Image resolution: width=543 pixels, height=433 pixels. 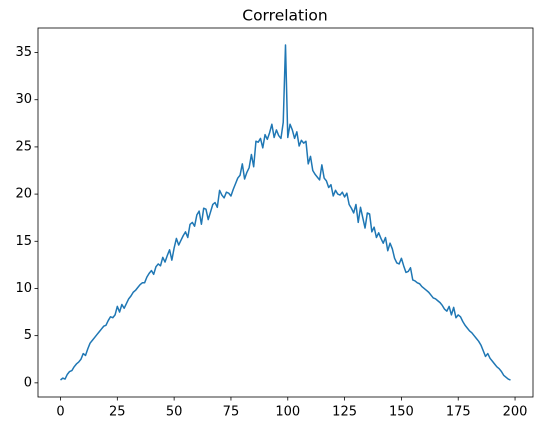 I want to click on chart-title: Correlation, so click(x=284, y=16).